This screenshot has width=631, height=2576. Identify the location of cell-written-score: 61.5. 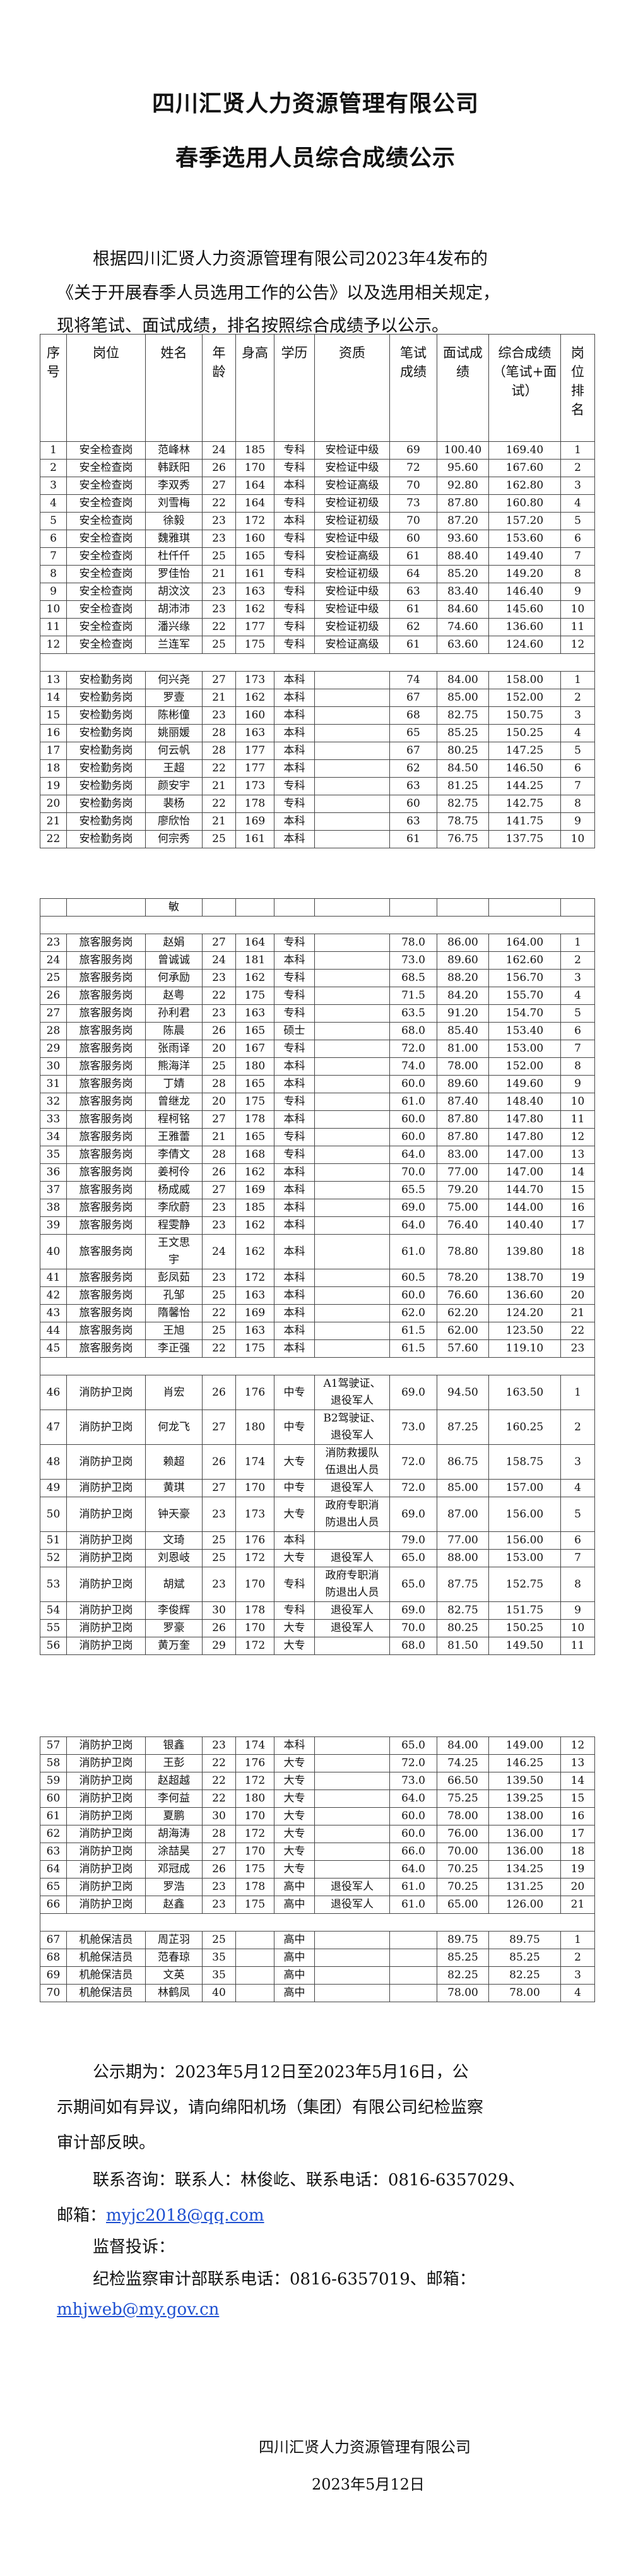
(413, 1348).